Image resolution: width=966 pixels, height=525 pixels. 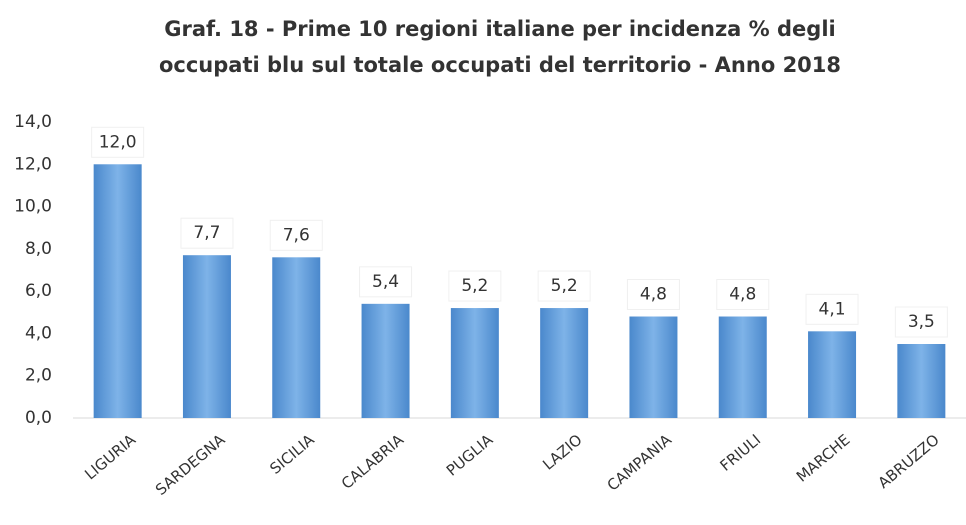 What do you see at coordinates (640, 462) in the screenshot?
I see `x-tick-label: CAMPANIA` at bounding box center [640, 462].